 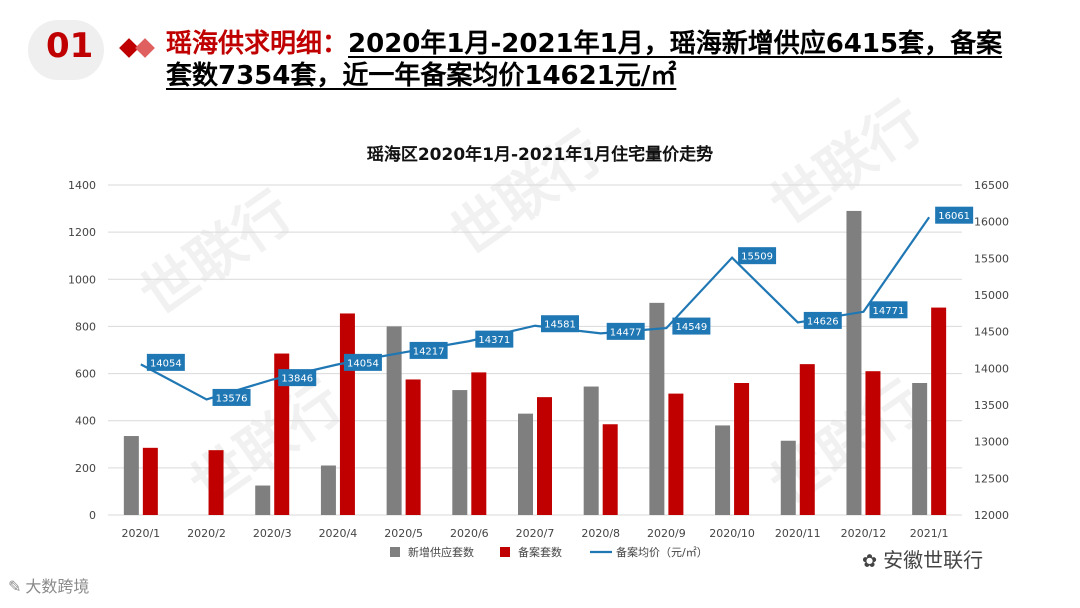 What do you see at coordinates (540, 154) in the screenshot?
I see `chart-title: 瑶海区2020年1月-2021年1月住宅量价走势` at bounding box center [540, 154].